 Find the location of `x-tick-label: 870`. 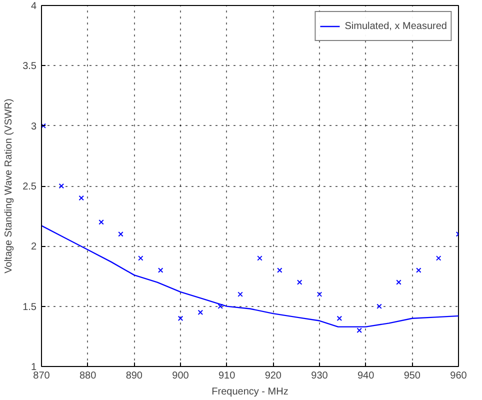

x-tick-label: 870 is located at coordinates (41, 376).